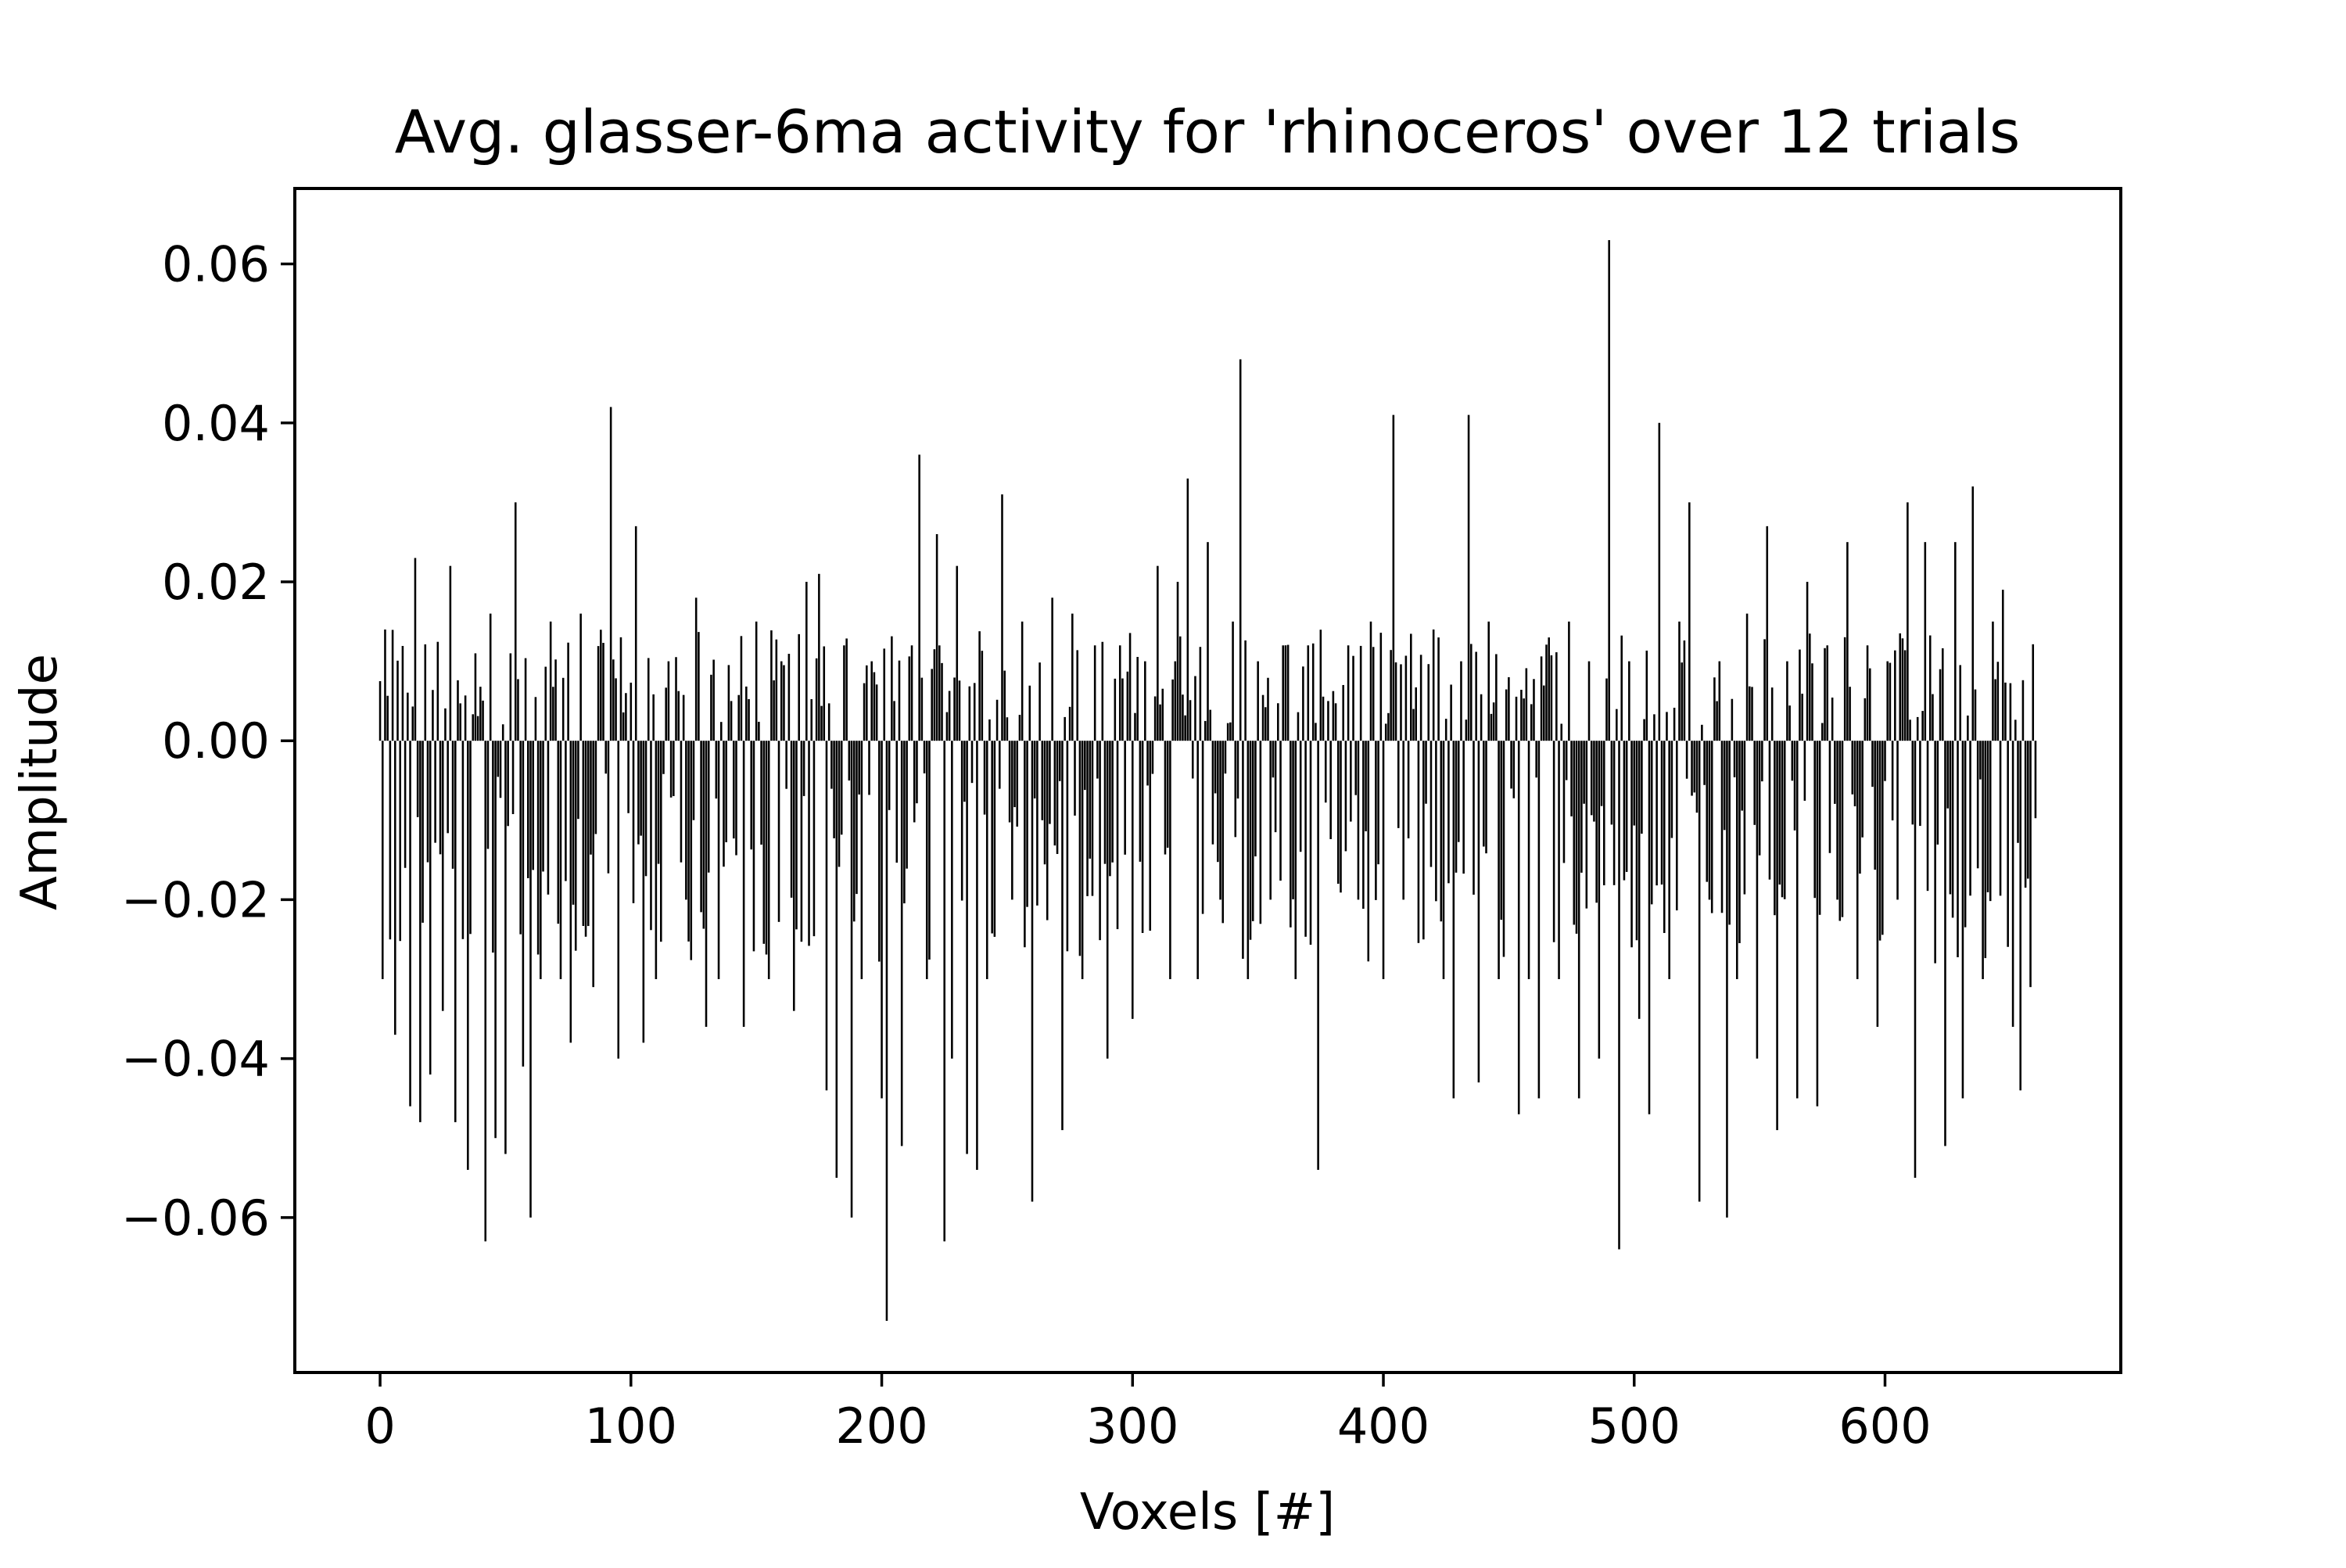  Describe the element at coordinates (1634, 1426) in the screenshot. I see `x-tick-label: 500` at that location.